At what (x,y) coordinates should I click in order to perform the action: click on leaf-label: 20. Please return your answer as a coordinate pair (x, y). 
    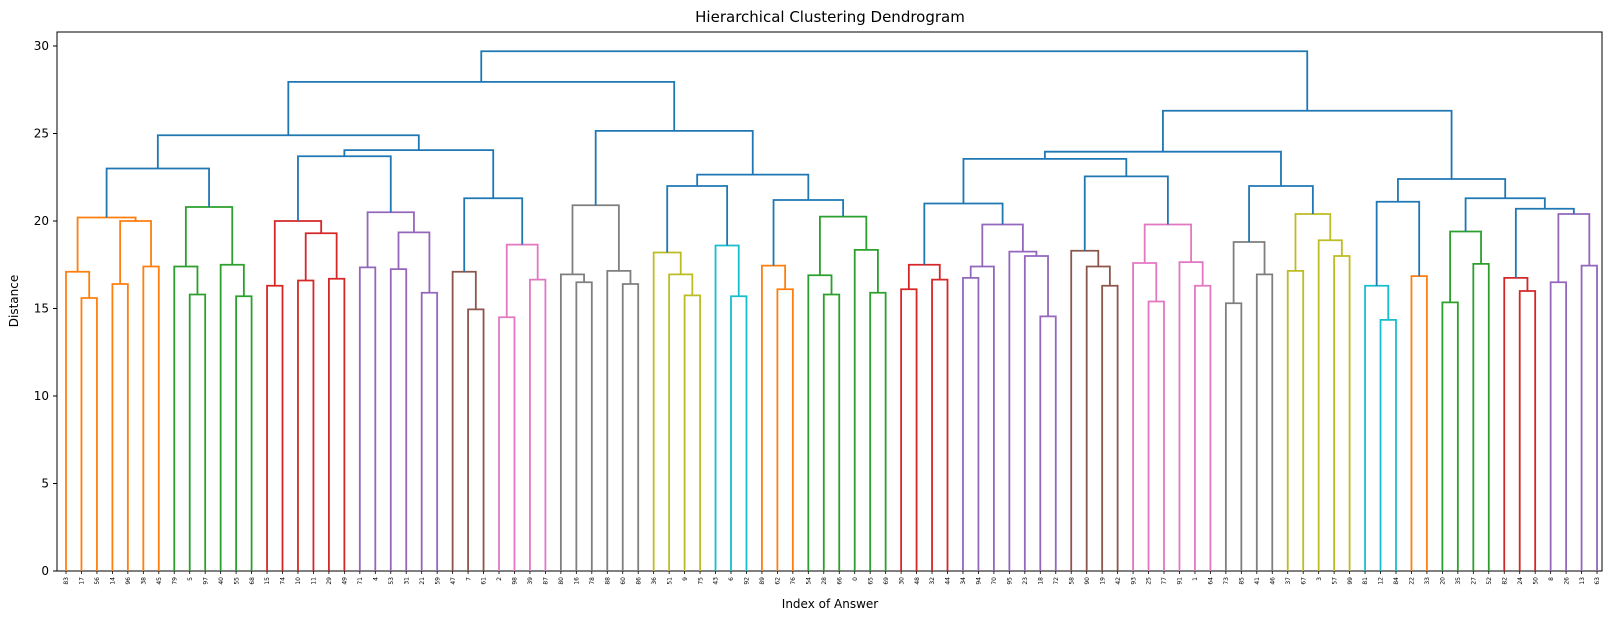
    Looking at the image, I should click on (1443, 581).